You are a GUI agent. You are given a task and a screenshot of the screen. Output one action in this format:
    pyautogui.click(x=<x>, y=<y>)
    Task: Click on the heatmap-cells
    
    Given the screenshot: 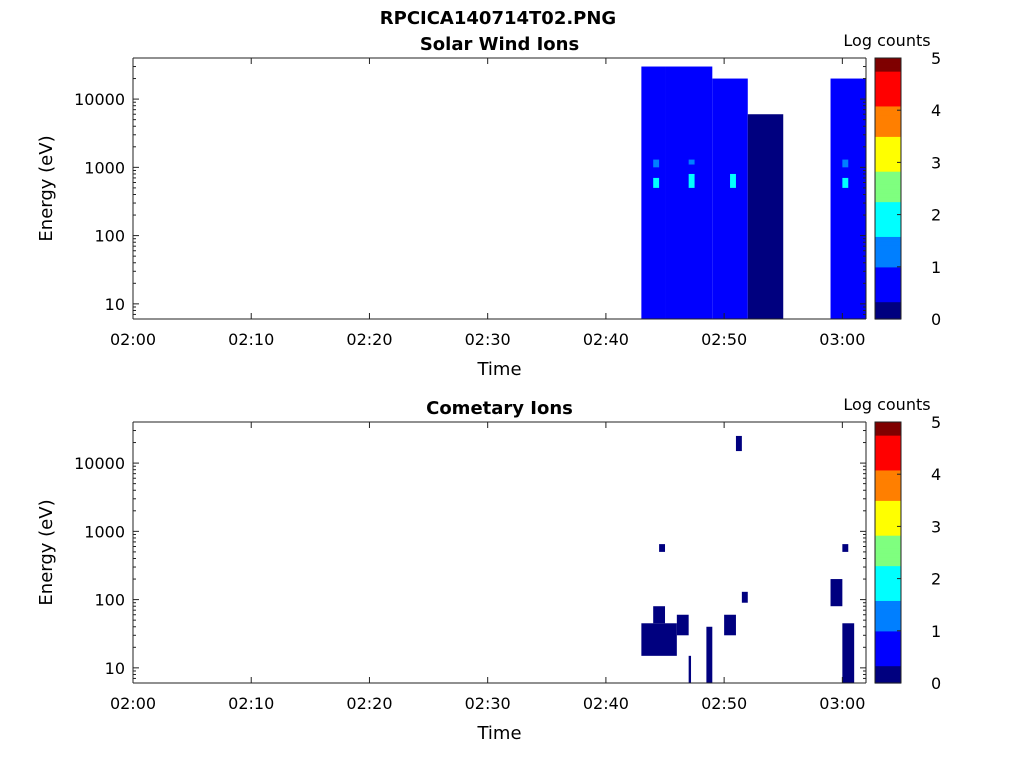 What is the action you would take?
    pyautogui.click(x=748, y=559)
    